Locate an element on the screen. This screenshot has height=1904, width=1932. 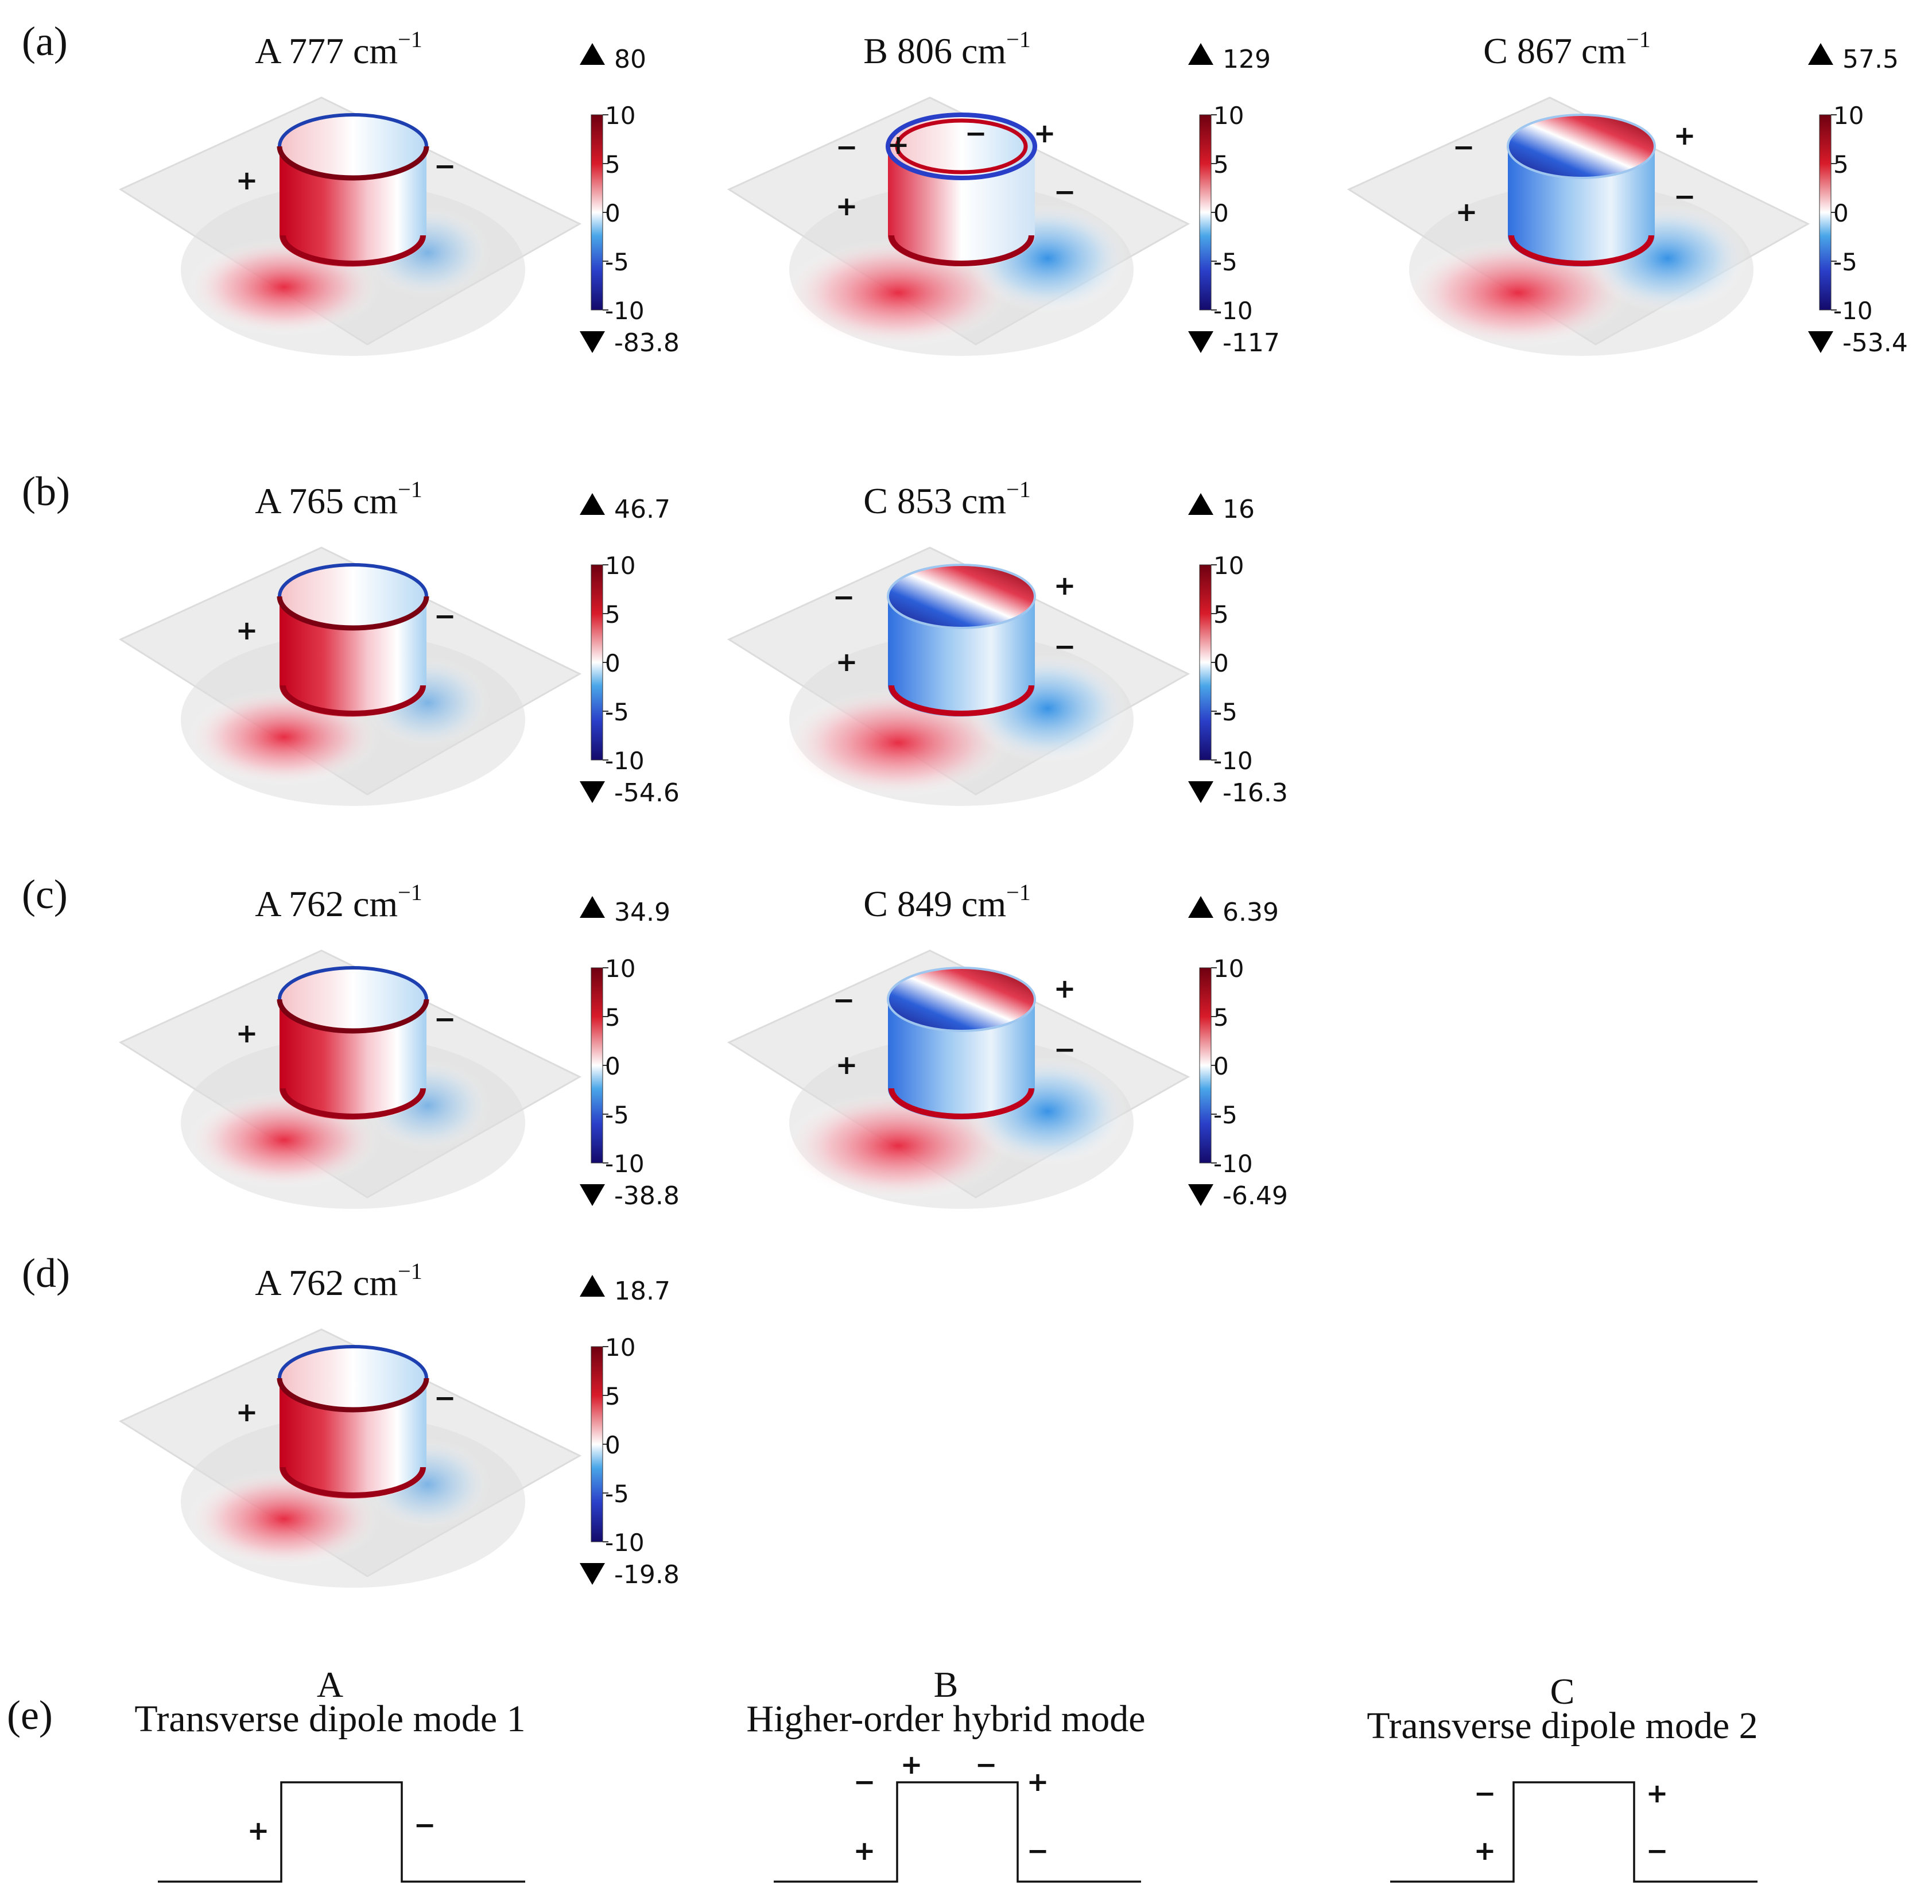
panel-title: A 765 cm−1 is located at coordinates (338, 499).